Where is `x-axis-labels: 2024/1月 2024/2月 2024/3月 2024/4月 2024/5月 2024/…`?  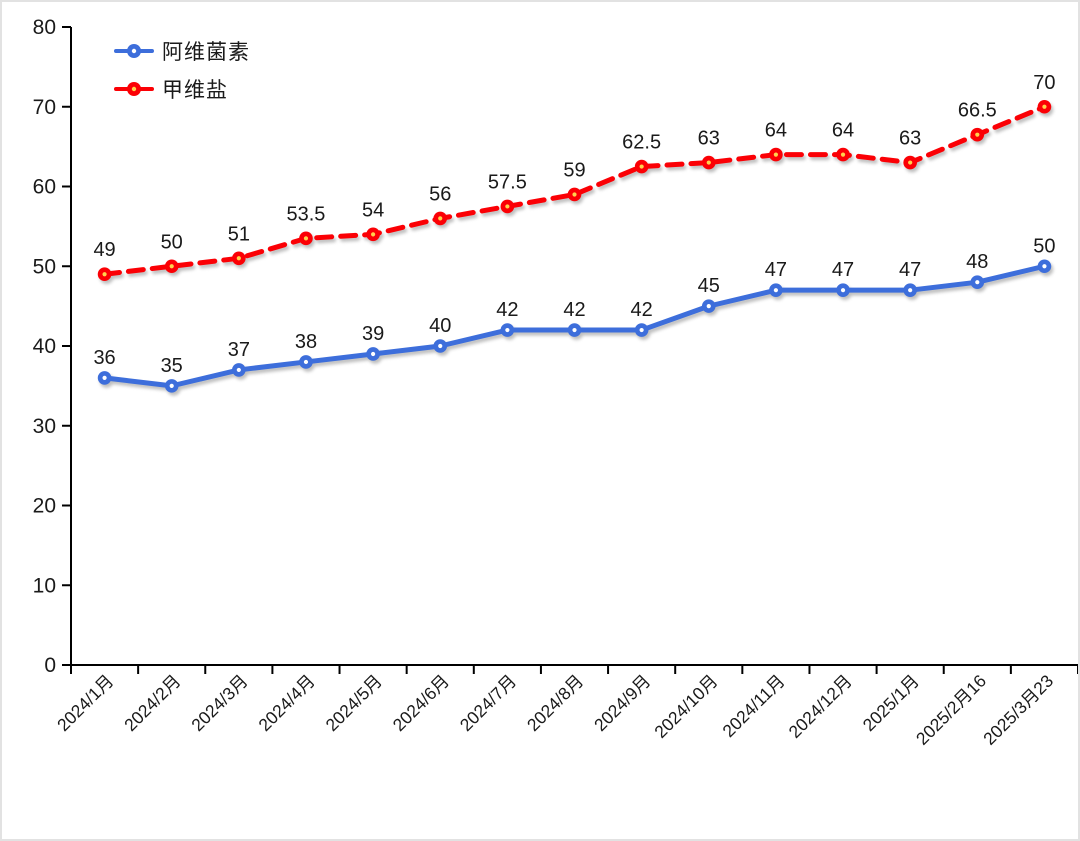
x-axis-labels: 2024/1月 2024/2月 2024/3月 2024/4月 2024/5月 2024/… is located at coordinates (555, 710).